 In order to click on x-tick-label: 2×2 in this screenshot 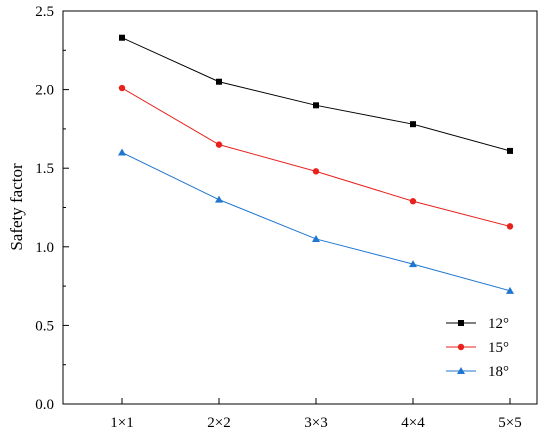, I will do `click(218, 423)`.